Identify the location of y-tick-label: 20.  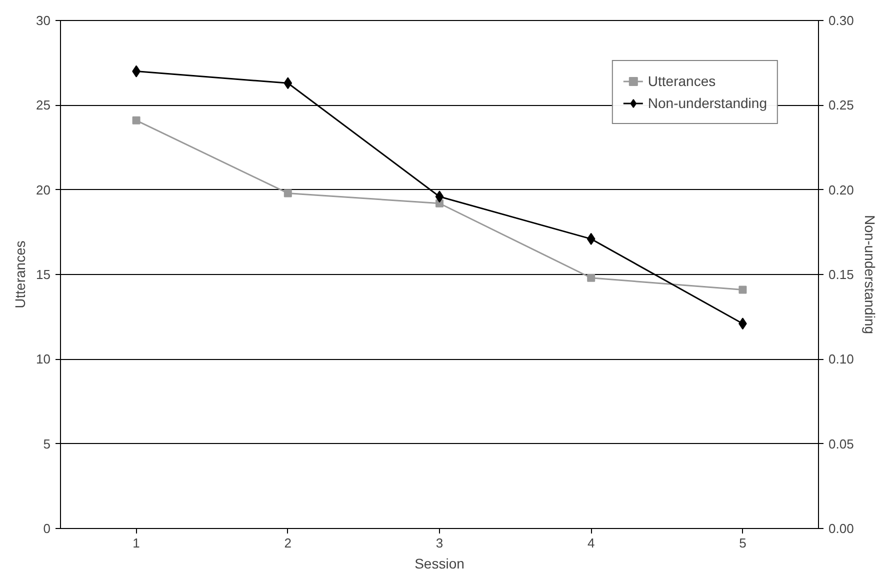
(43, 190).